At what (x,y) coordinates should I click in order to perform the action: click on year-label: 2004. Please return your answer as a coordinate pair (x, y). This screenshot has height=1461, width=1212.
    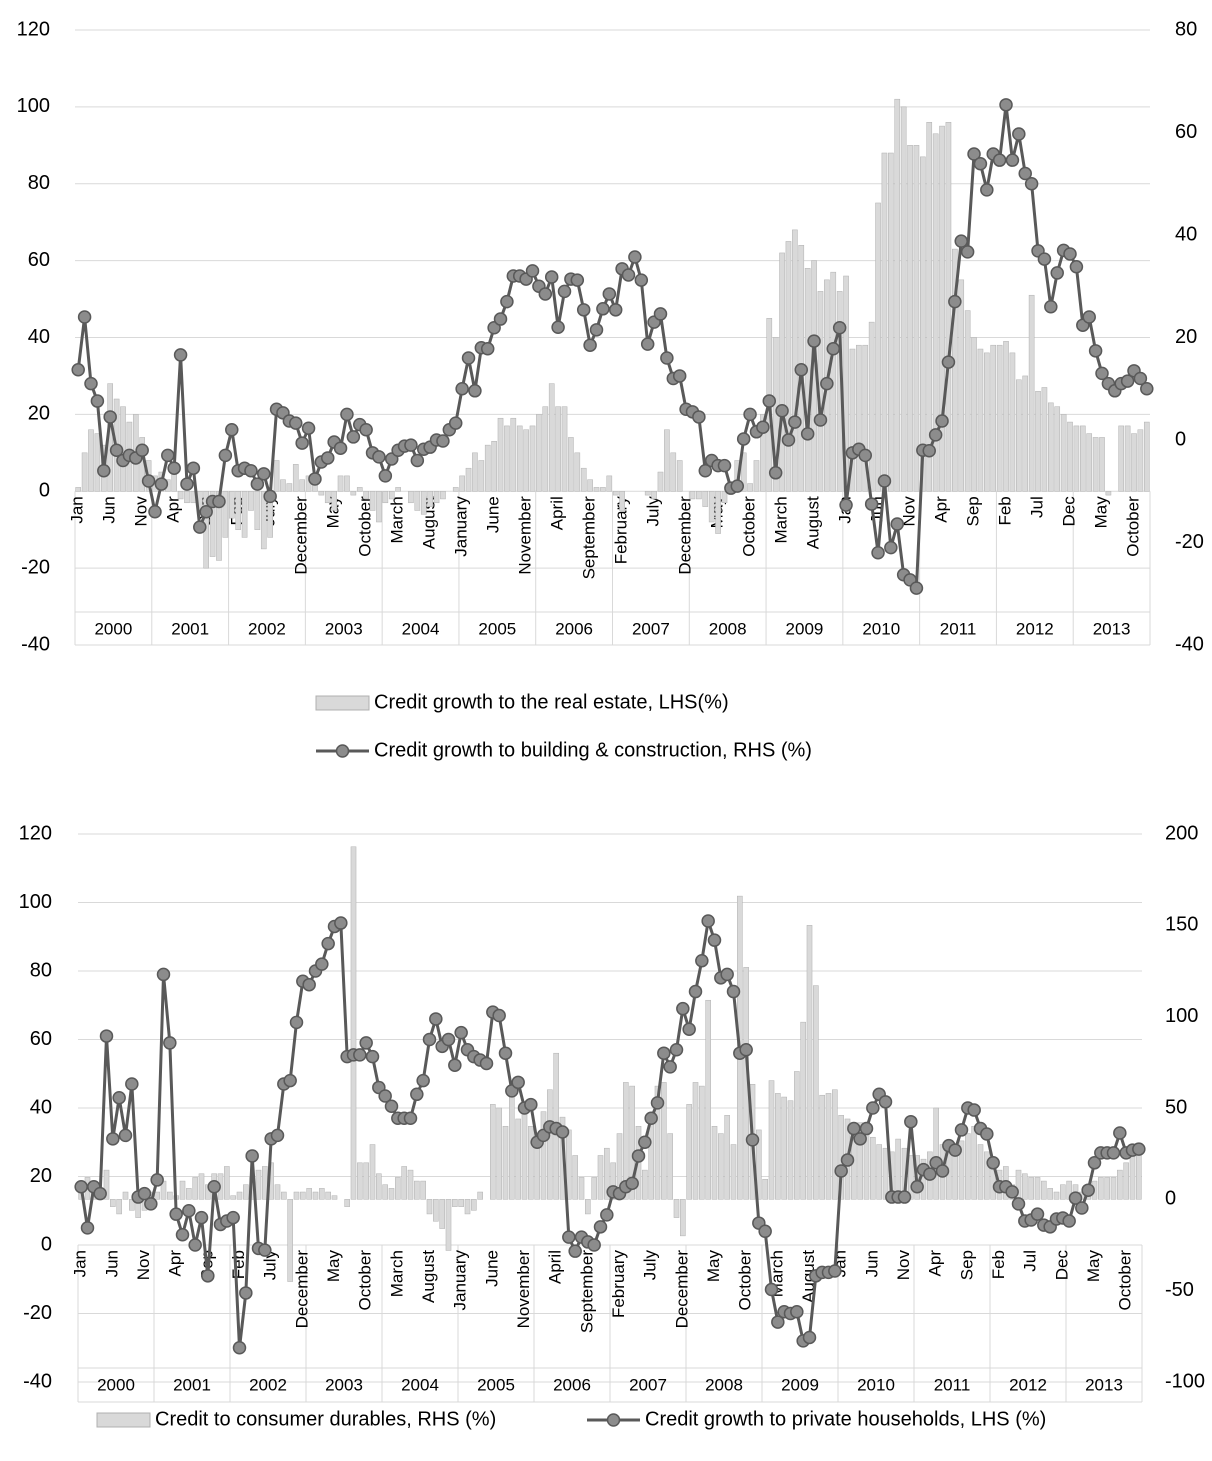
    Looking at the image, I should click on (420, 1384).